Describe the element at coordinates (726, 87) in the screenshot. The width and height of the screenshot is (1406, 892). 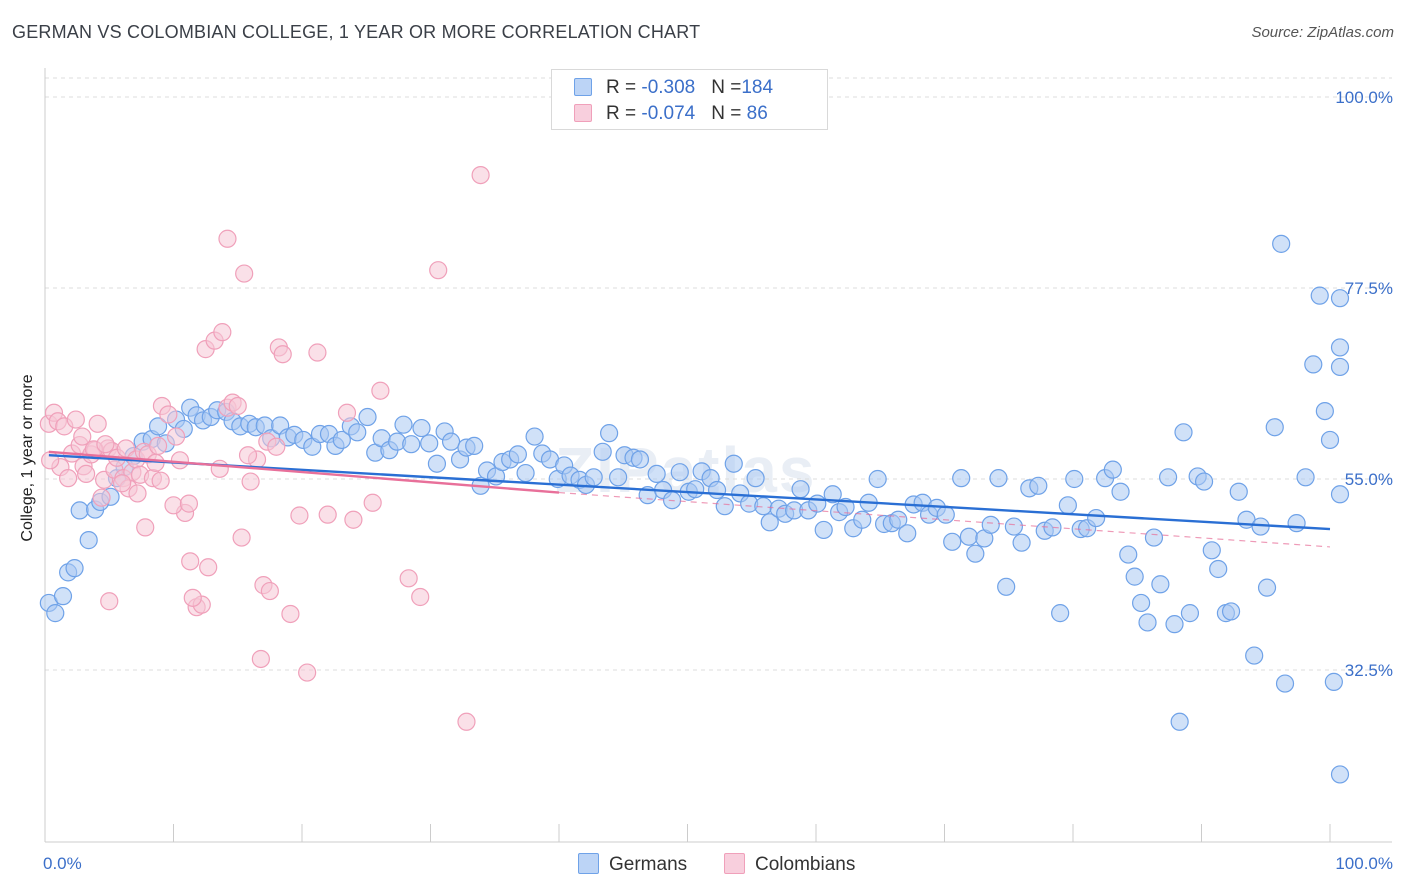
I see `germans-n-label: N =` at that location.